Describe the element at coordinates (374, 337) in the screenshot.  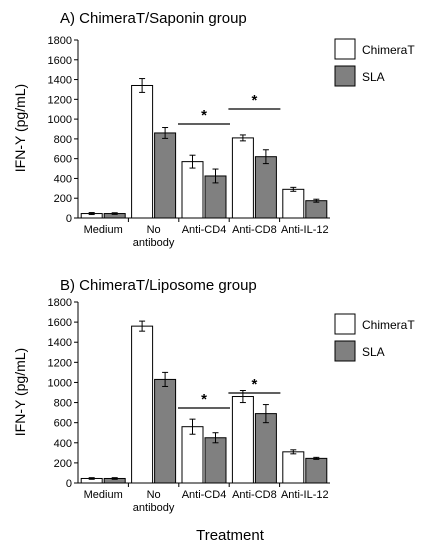
I see `panel-b-legend: ChimeraT SLA` at that location.